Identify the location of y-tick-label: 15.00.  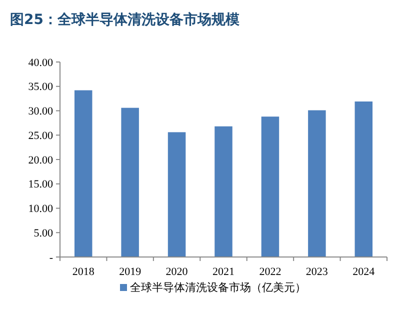
(41, 184).